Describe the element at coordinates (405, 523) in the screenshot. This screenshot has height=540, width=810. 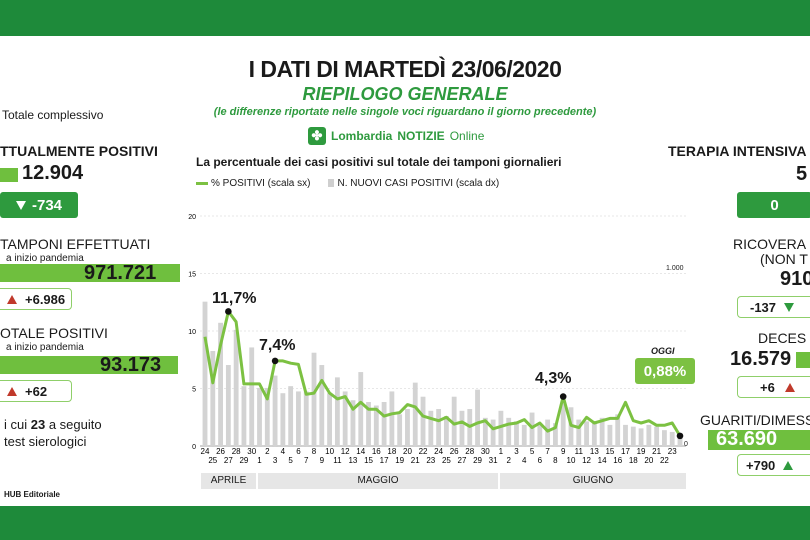
I see `bottom-green-band` at that location.